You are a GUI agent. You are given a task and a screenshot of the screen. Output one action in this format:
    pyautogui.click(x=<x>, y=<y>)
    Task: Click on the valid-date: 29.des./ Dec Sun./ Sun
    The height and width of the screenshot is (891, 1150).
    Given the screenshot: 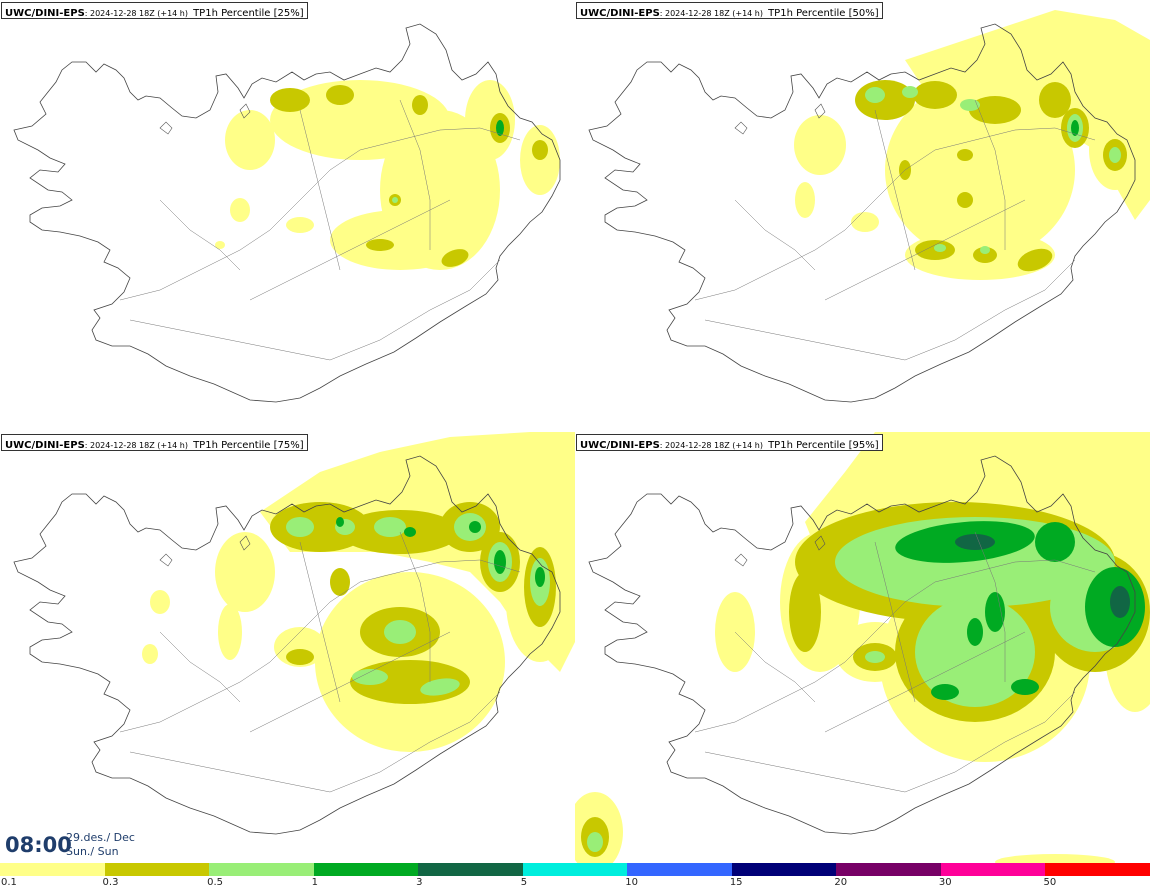 What is the action you would take?
    pyautogui.click(x=100, y=845)
    